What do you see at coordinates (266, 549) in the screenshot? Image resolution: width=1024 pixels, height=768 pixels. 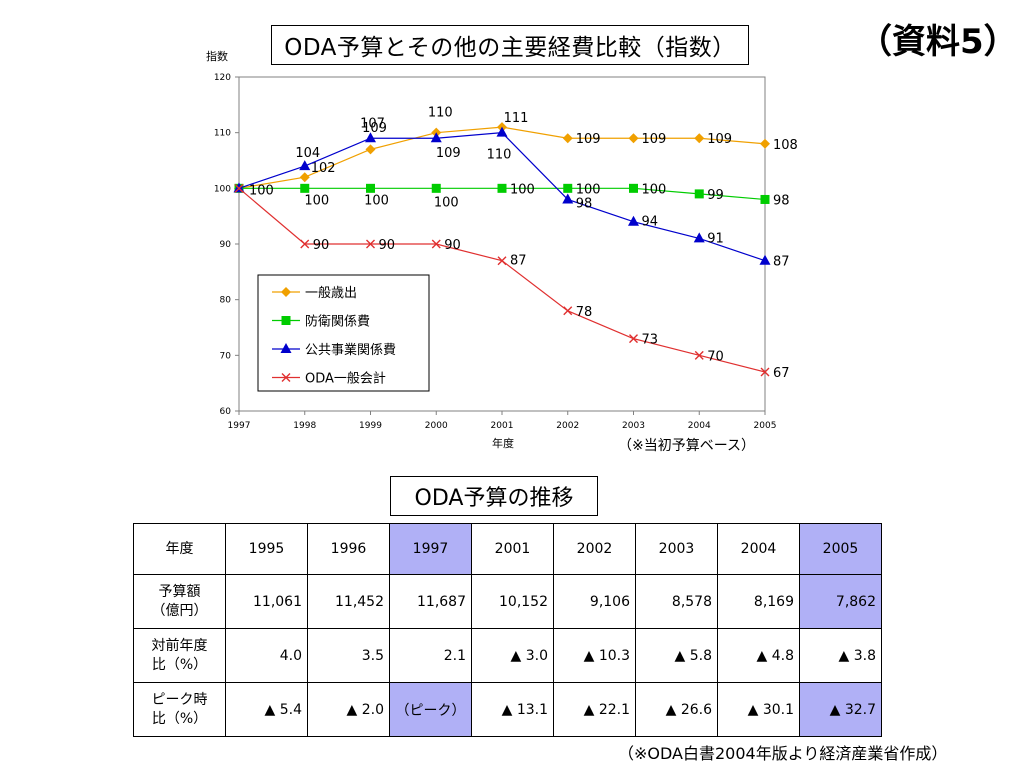 I see `year-cell: 1995` at bounding box center [266, 549].